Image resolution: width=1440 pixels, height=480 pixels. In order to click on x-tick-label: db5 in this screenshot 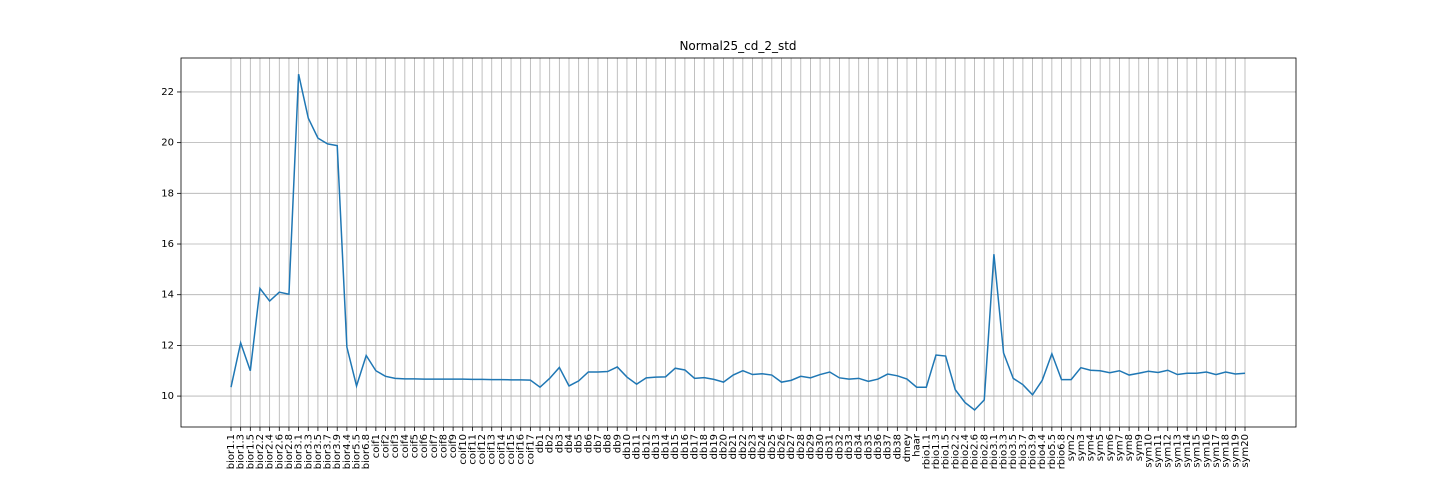, I will do `click(579, 443)`.